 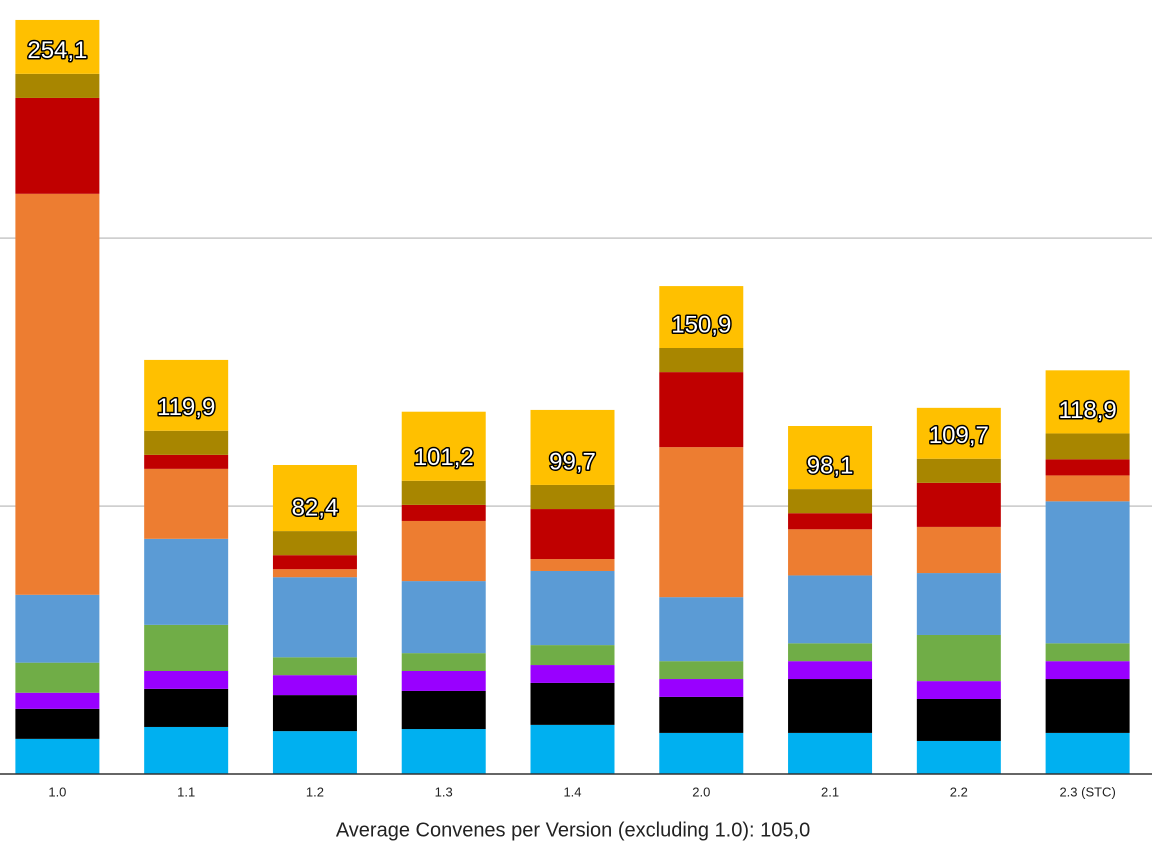 What do you see at coordinates (57, 791) in the screenshot?
I see `x-tick-label: 1.0` at bounding box center [57, 791].